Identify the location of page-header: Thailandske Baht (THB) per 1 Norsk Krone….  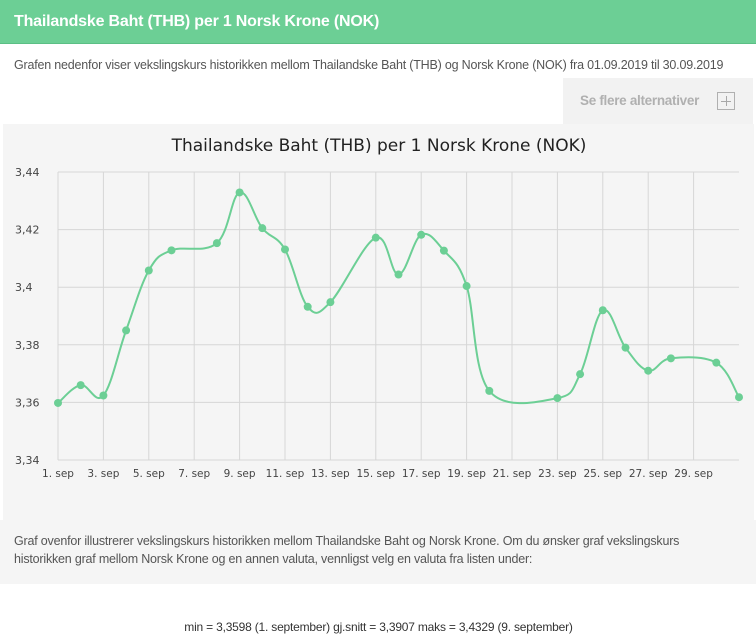
(378, 22).